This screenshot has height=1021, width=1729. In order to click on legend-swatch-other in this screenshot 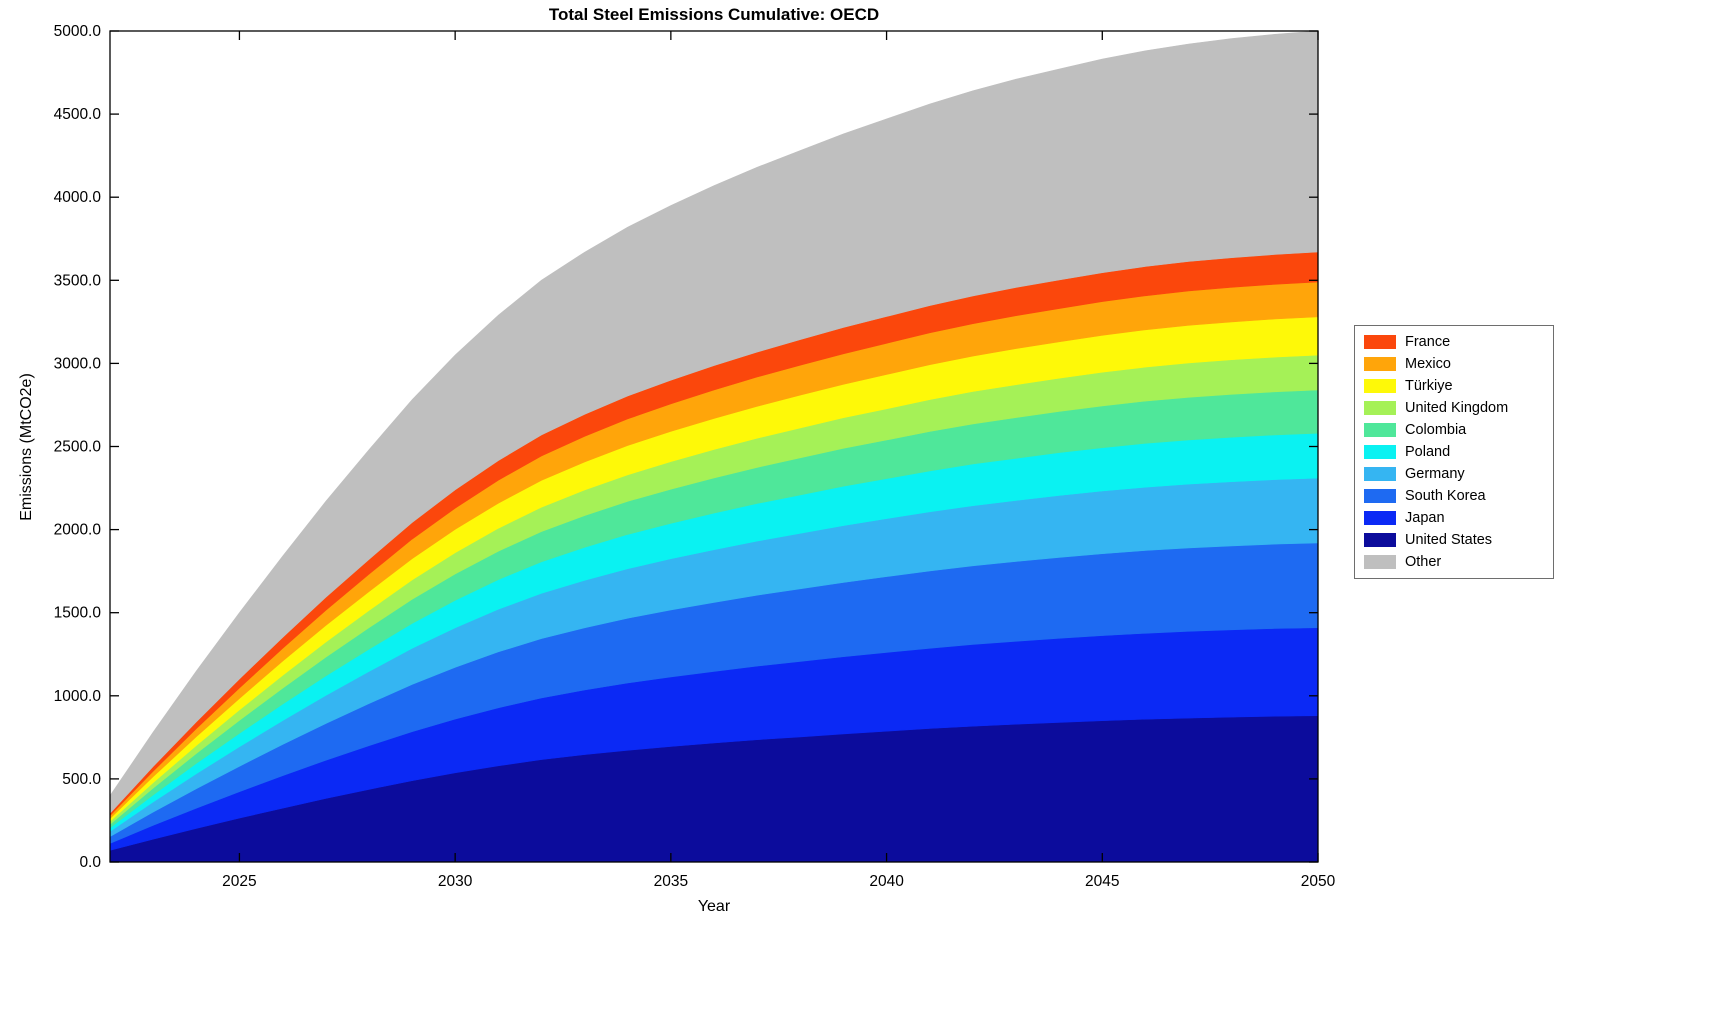, I will do `click(1380, 562)`.